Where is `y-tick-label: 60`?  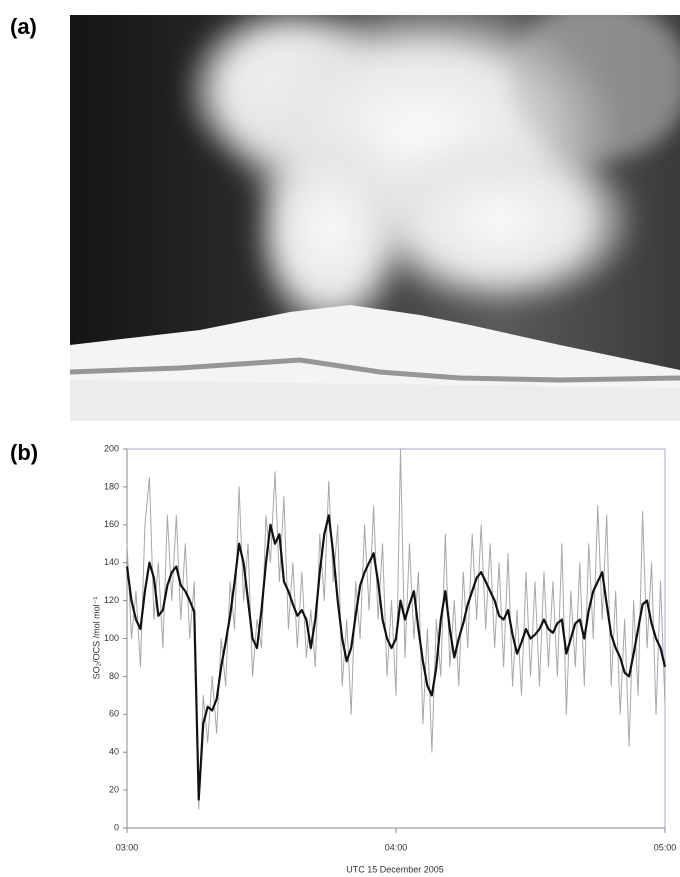 y-tick-label: 60 is located at coordinates (114, 714).